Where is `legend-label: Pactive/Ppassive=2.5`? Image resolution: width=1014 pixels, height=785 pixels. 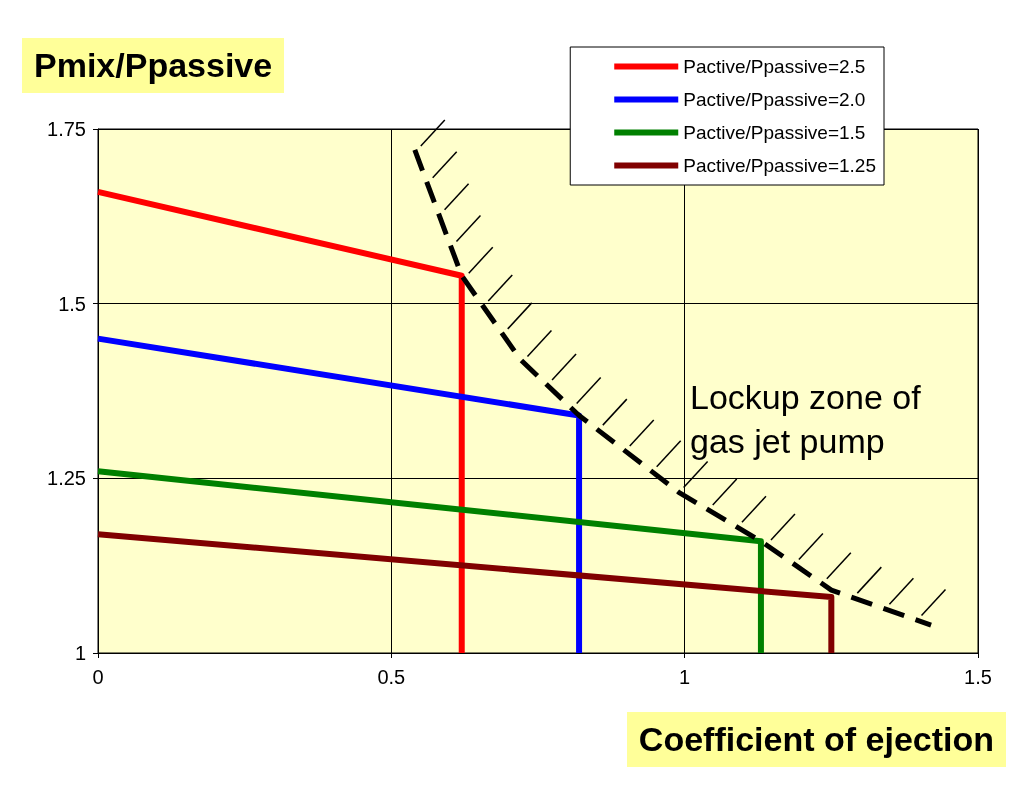
legend-label: Pactive/Ppassive=2.5 is located at coordinates (774, 66).